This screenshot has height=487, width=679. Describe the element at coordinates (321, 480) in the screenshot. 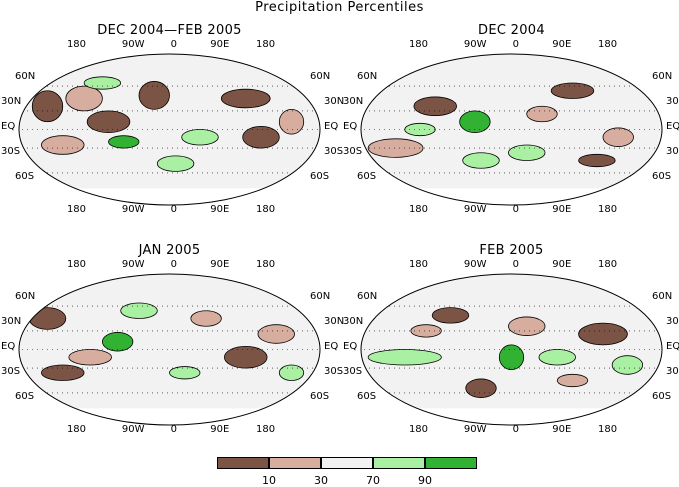

I see `legend-tick-30: 30` at that location.